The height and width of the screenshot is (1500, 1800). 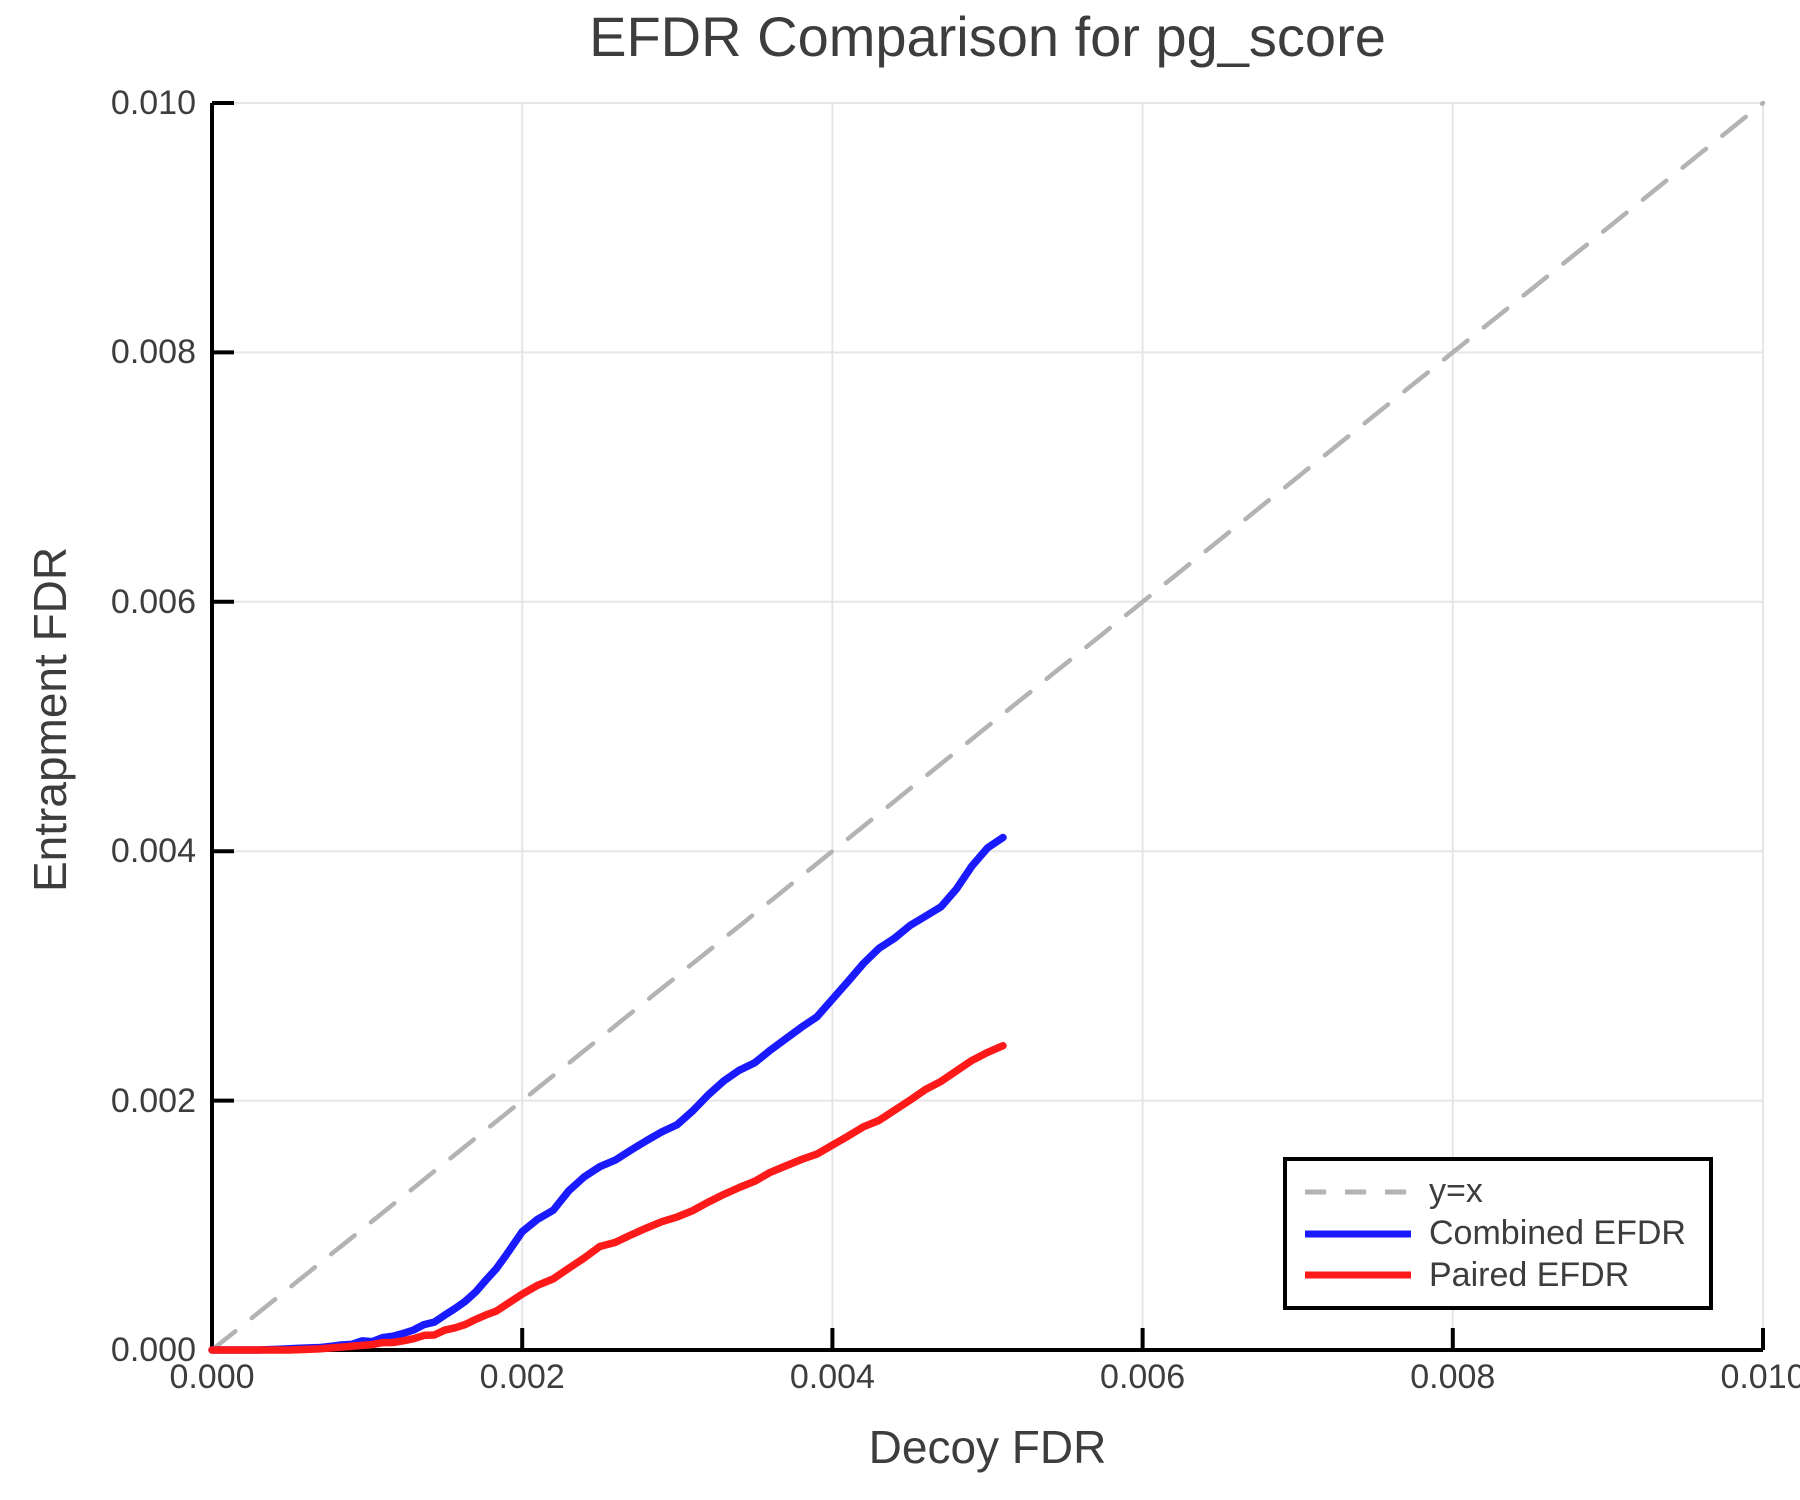 What do you see at coordinates (153, 601) in the screenshot?
I see `y-tick-label: 0.006` at bounding box center [153, 601].